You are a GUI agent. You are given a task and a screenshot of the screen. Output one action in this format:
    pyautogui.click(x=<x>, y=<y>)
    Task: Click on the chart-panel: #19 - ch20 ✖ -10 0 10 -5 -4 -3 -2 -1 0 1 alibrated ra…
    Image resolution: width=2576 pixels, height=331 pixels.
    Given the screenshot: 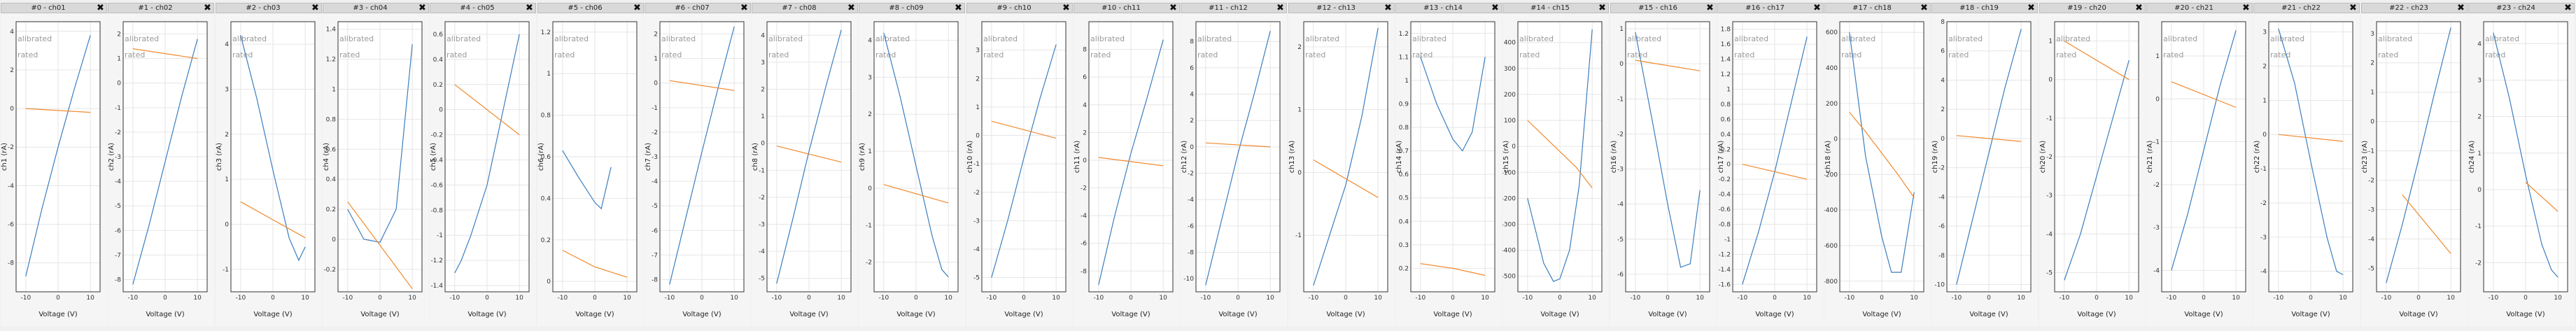 What is the action you would take?
    pyautogui.click(x=2092, y=164)
    